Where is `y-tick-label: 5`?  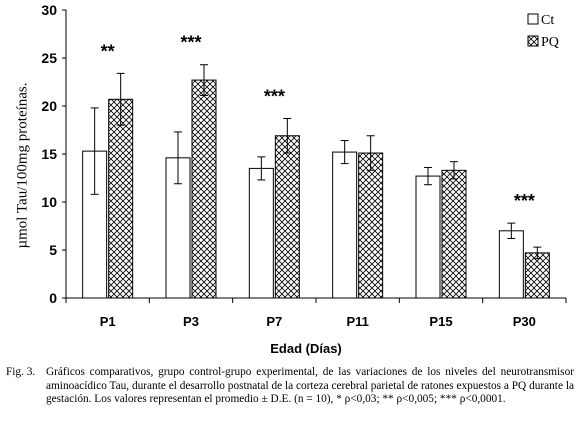 y-tick-label: 5 is located at coordinates (53, 250).